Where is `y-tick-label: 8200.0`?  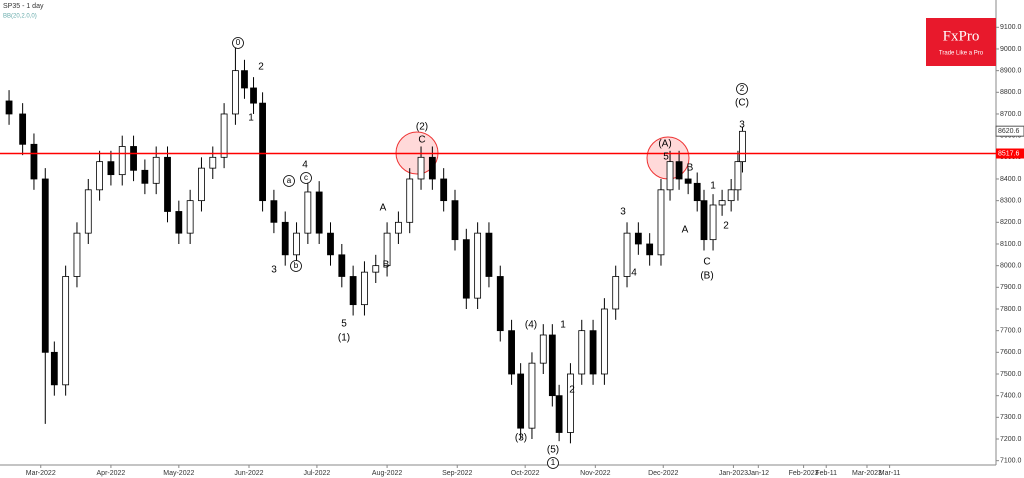
y-tick-label: 8200.0 is located at coordinates (1011, 222).